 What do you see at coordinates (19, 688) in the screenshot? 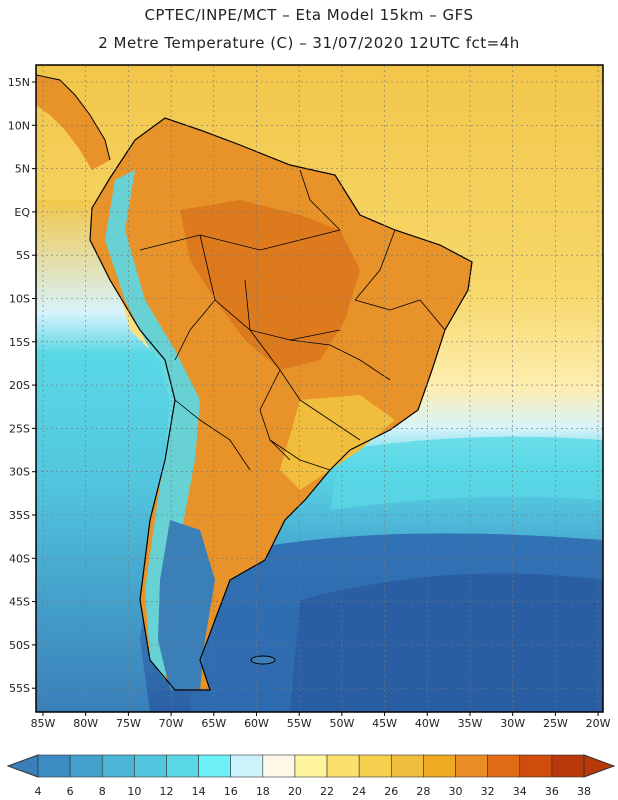
I see `lat-label: 55S` at bounding box center [19, 688].